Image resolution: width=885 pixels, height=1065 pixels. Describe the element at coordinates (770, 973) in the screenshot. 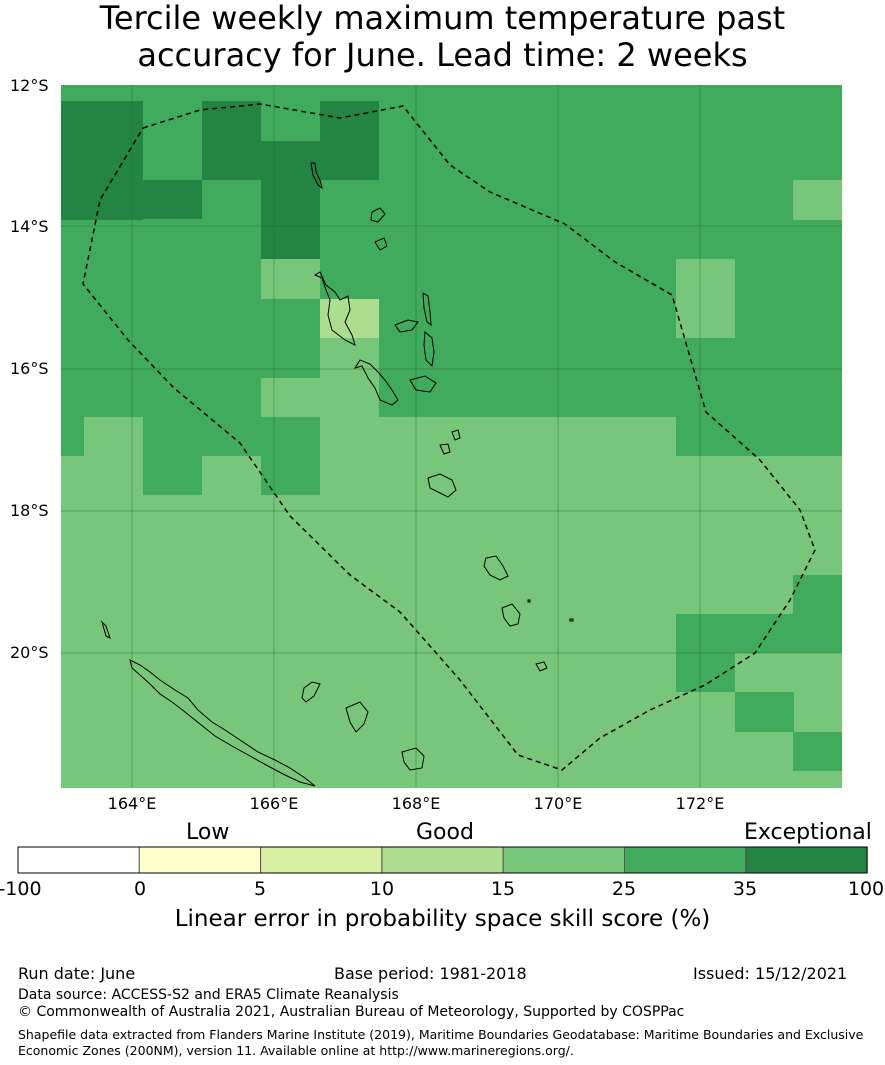

I see `issued-date: Issued: 15/12/2021` at that location.